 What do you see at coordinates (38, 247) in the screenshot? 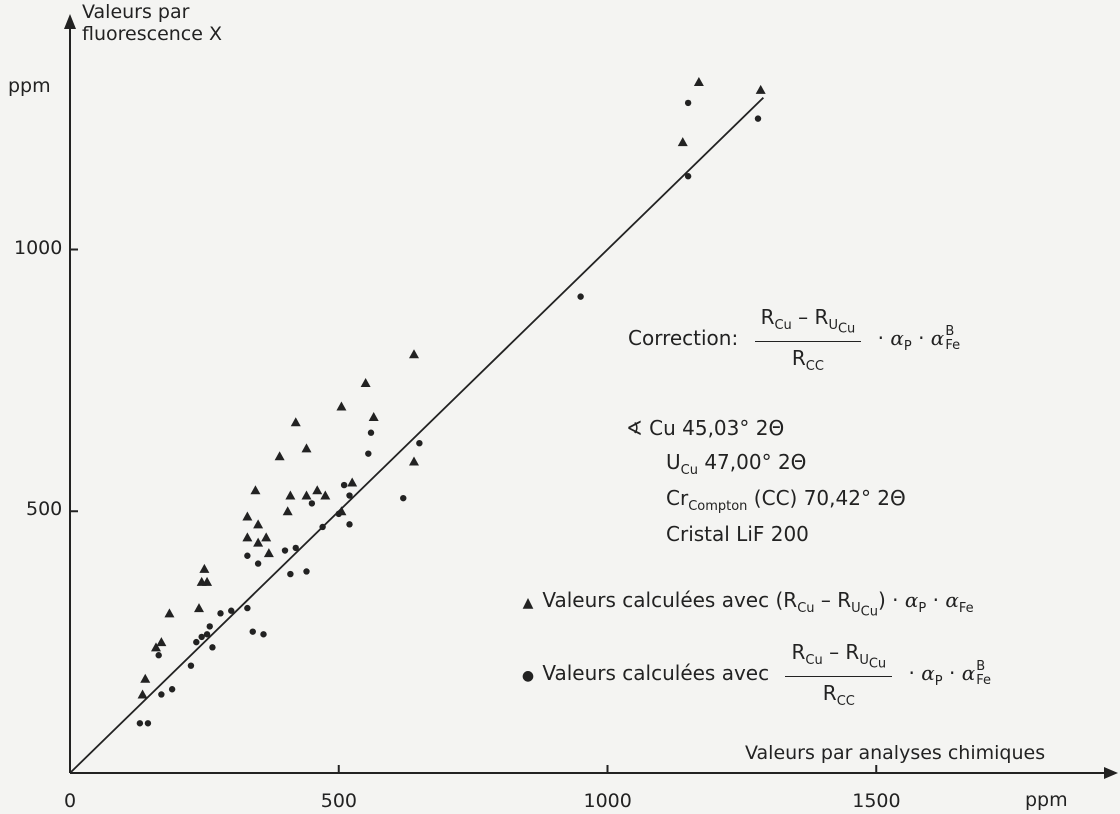
I see `y-tick-label: 1000` at bounding box center [38, 247].